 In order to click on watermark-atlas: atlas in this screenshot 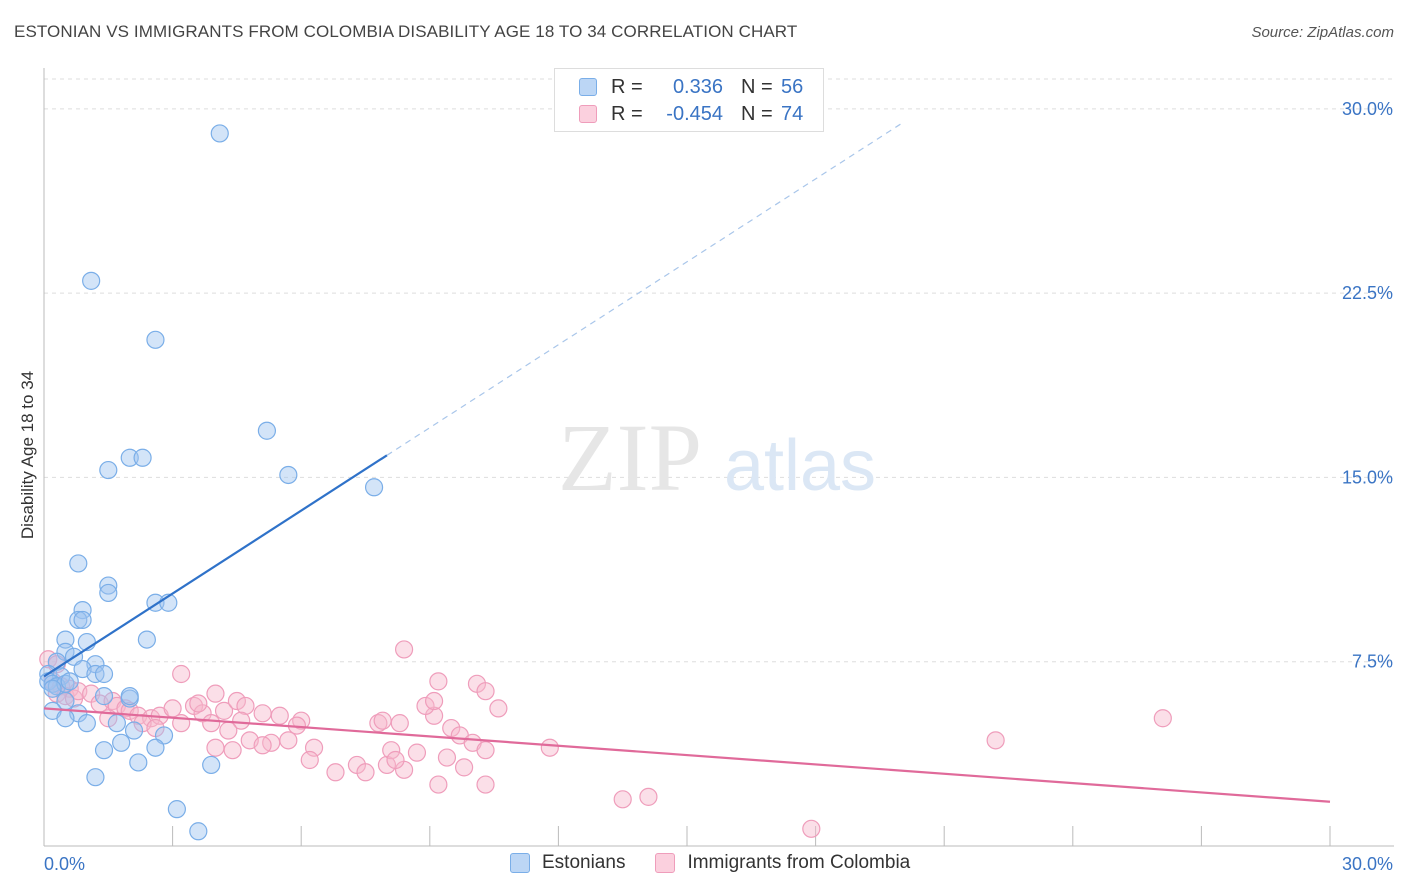, I will do `click(800, 466)`.